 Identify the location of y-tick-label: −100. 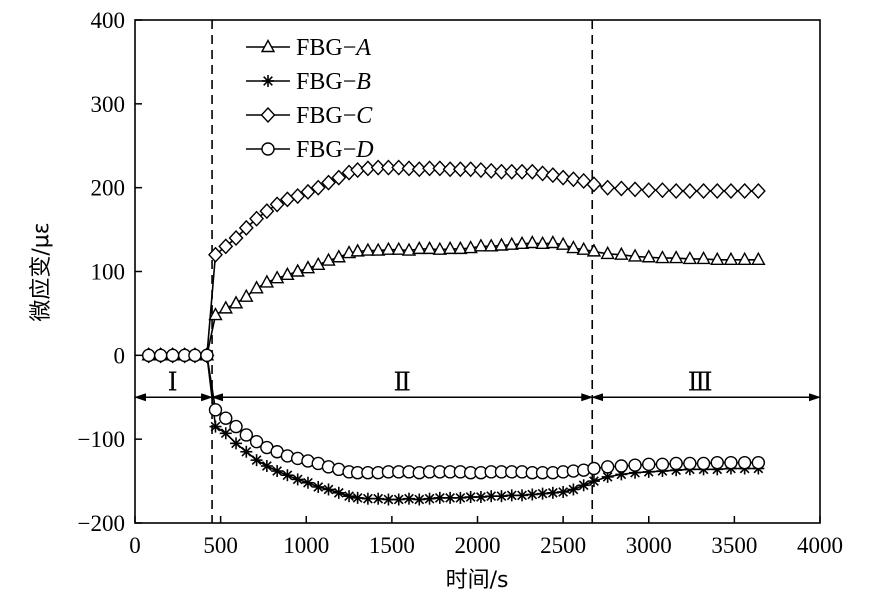
(101, 439).